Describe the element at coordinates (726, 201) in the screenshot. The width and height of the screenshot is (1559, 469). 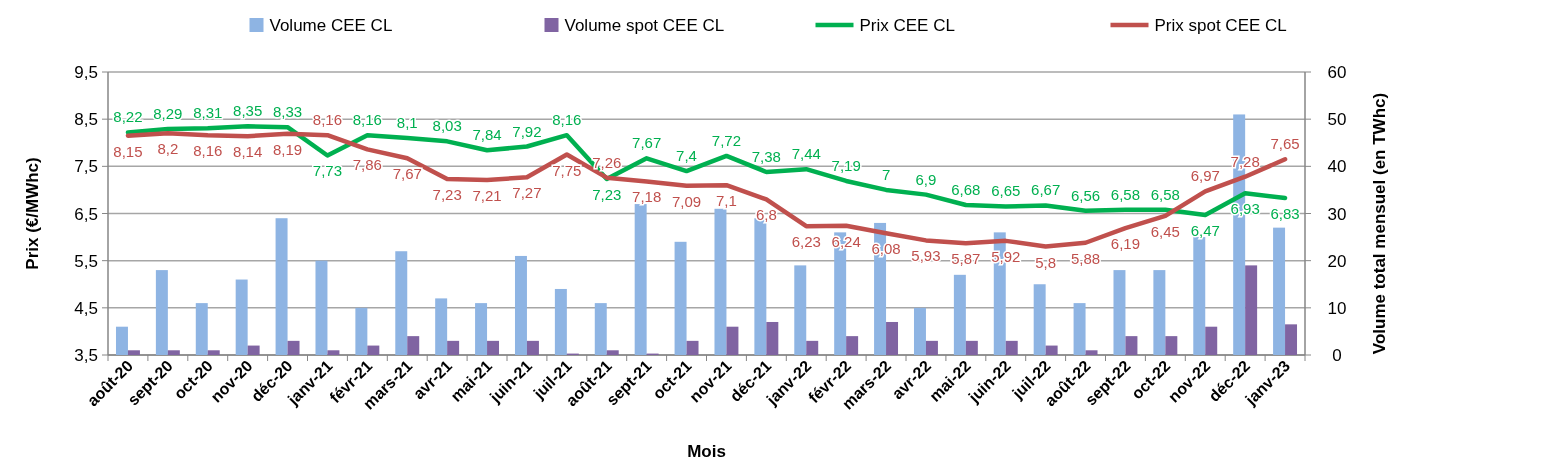
I see `data-label: 7,1` at that location.